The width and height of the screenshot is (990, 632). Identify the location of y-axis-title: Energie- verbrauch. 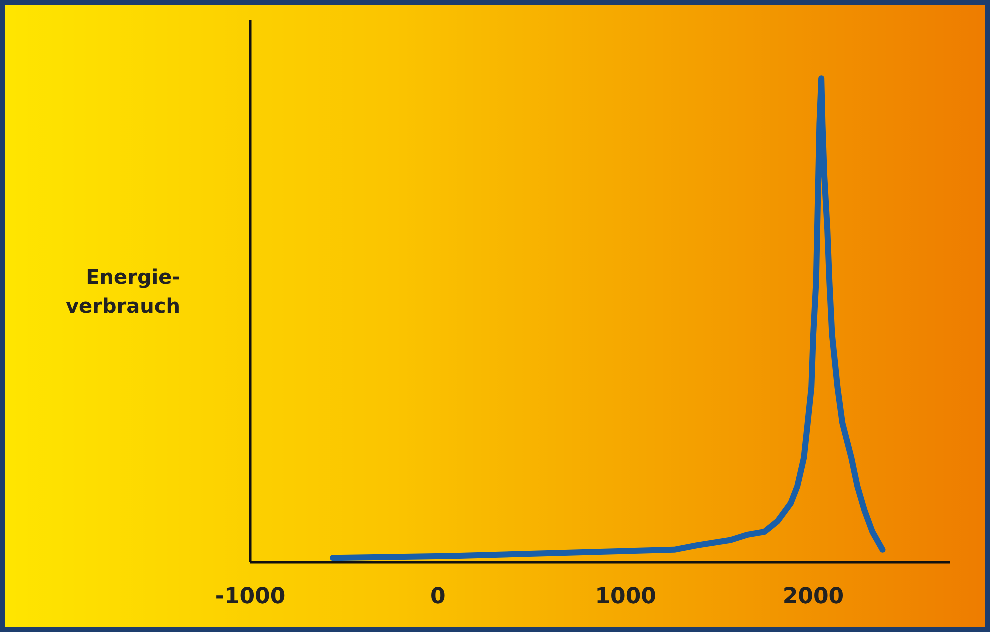
(123, 291).